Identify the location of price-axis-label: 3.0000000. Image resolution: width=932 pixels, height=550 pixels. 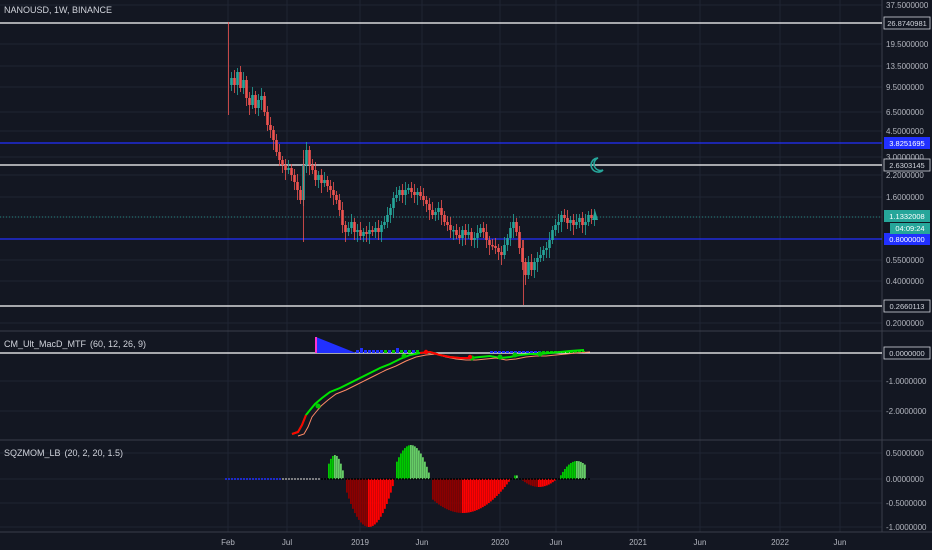
(905, 157).